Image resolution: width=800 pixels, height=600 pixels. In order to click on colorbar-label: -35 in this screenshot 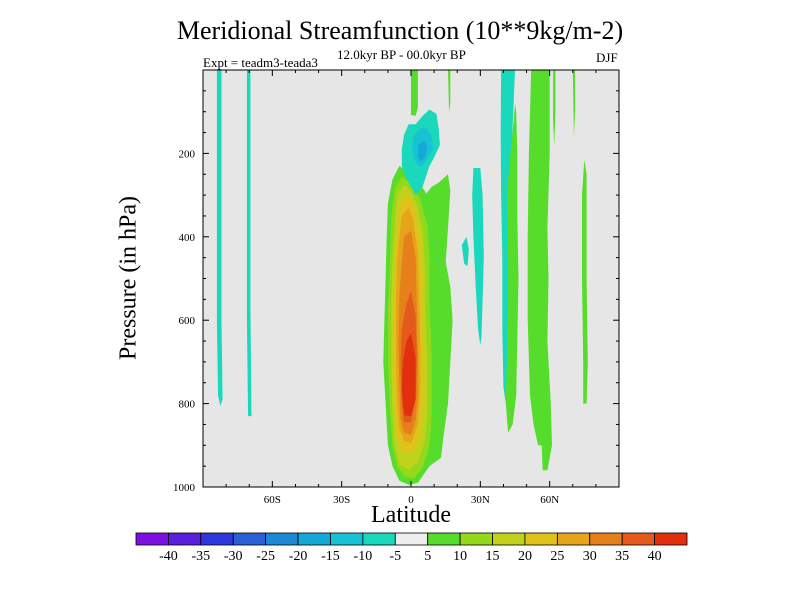, I will do `click(200, 556)`.